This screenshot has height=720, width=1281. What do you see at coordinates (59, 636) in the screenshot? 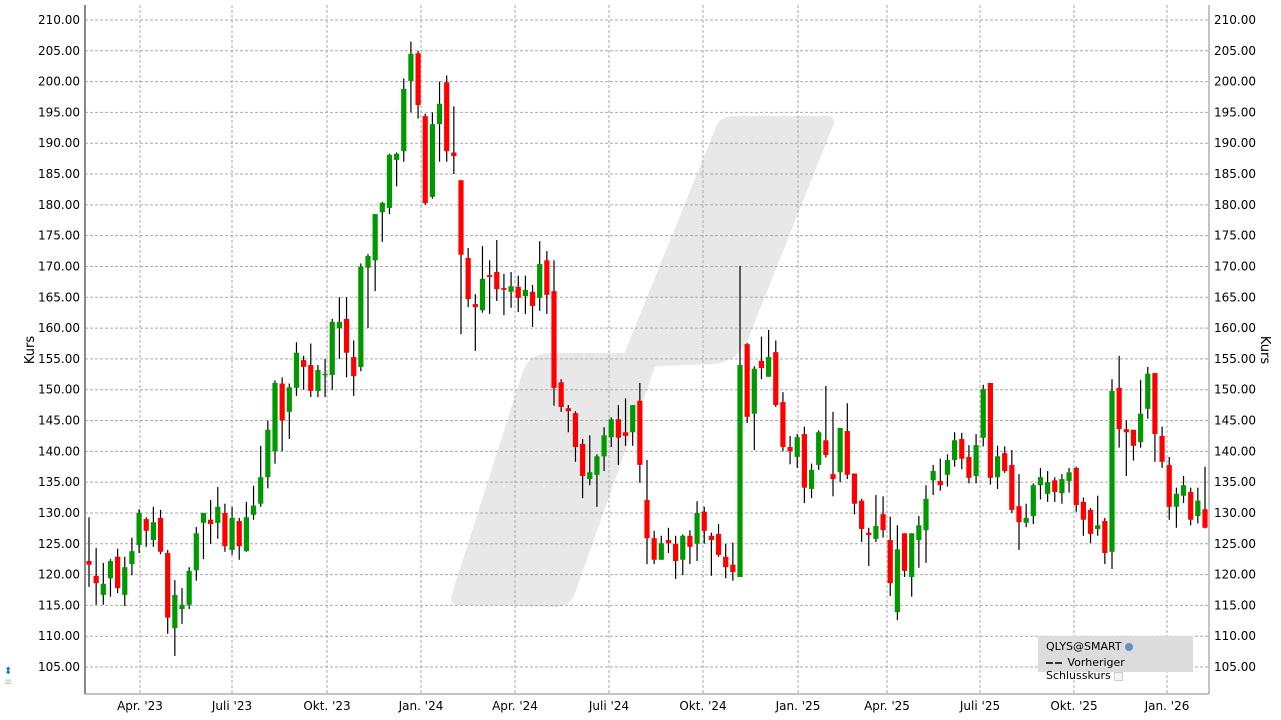
I see `y-tick-label-left: 110.00` at bounding box center [59, 636].